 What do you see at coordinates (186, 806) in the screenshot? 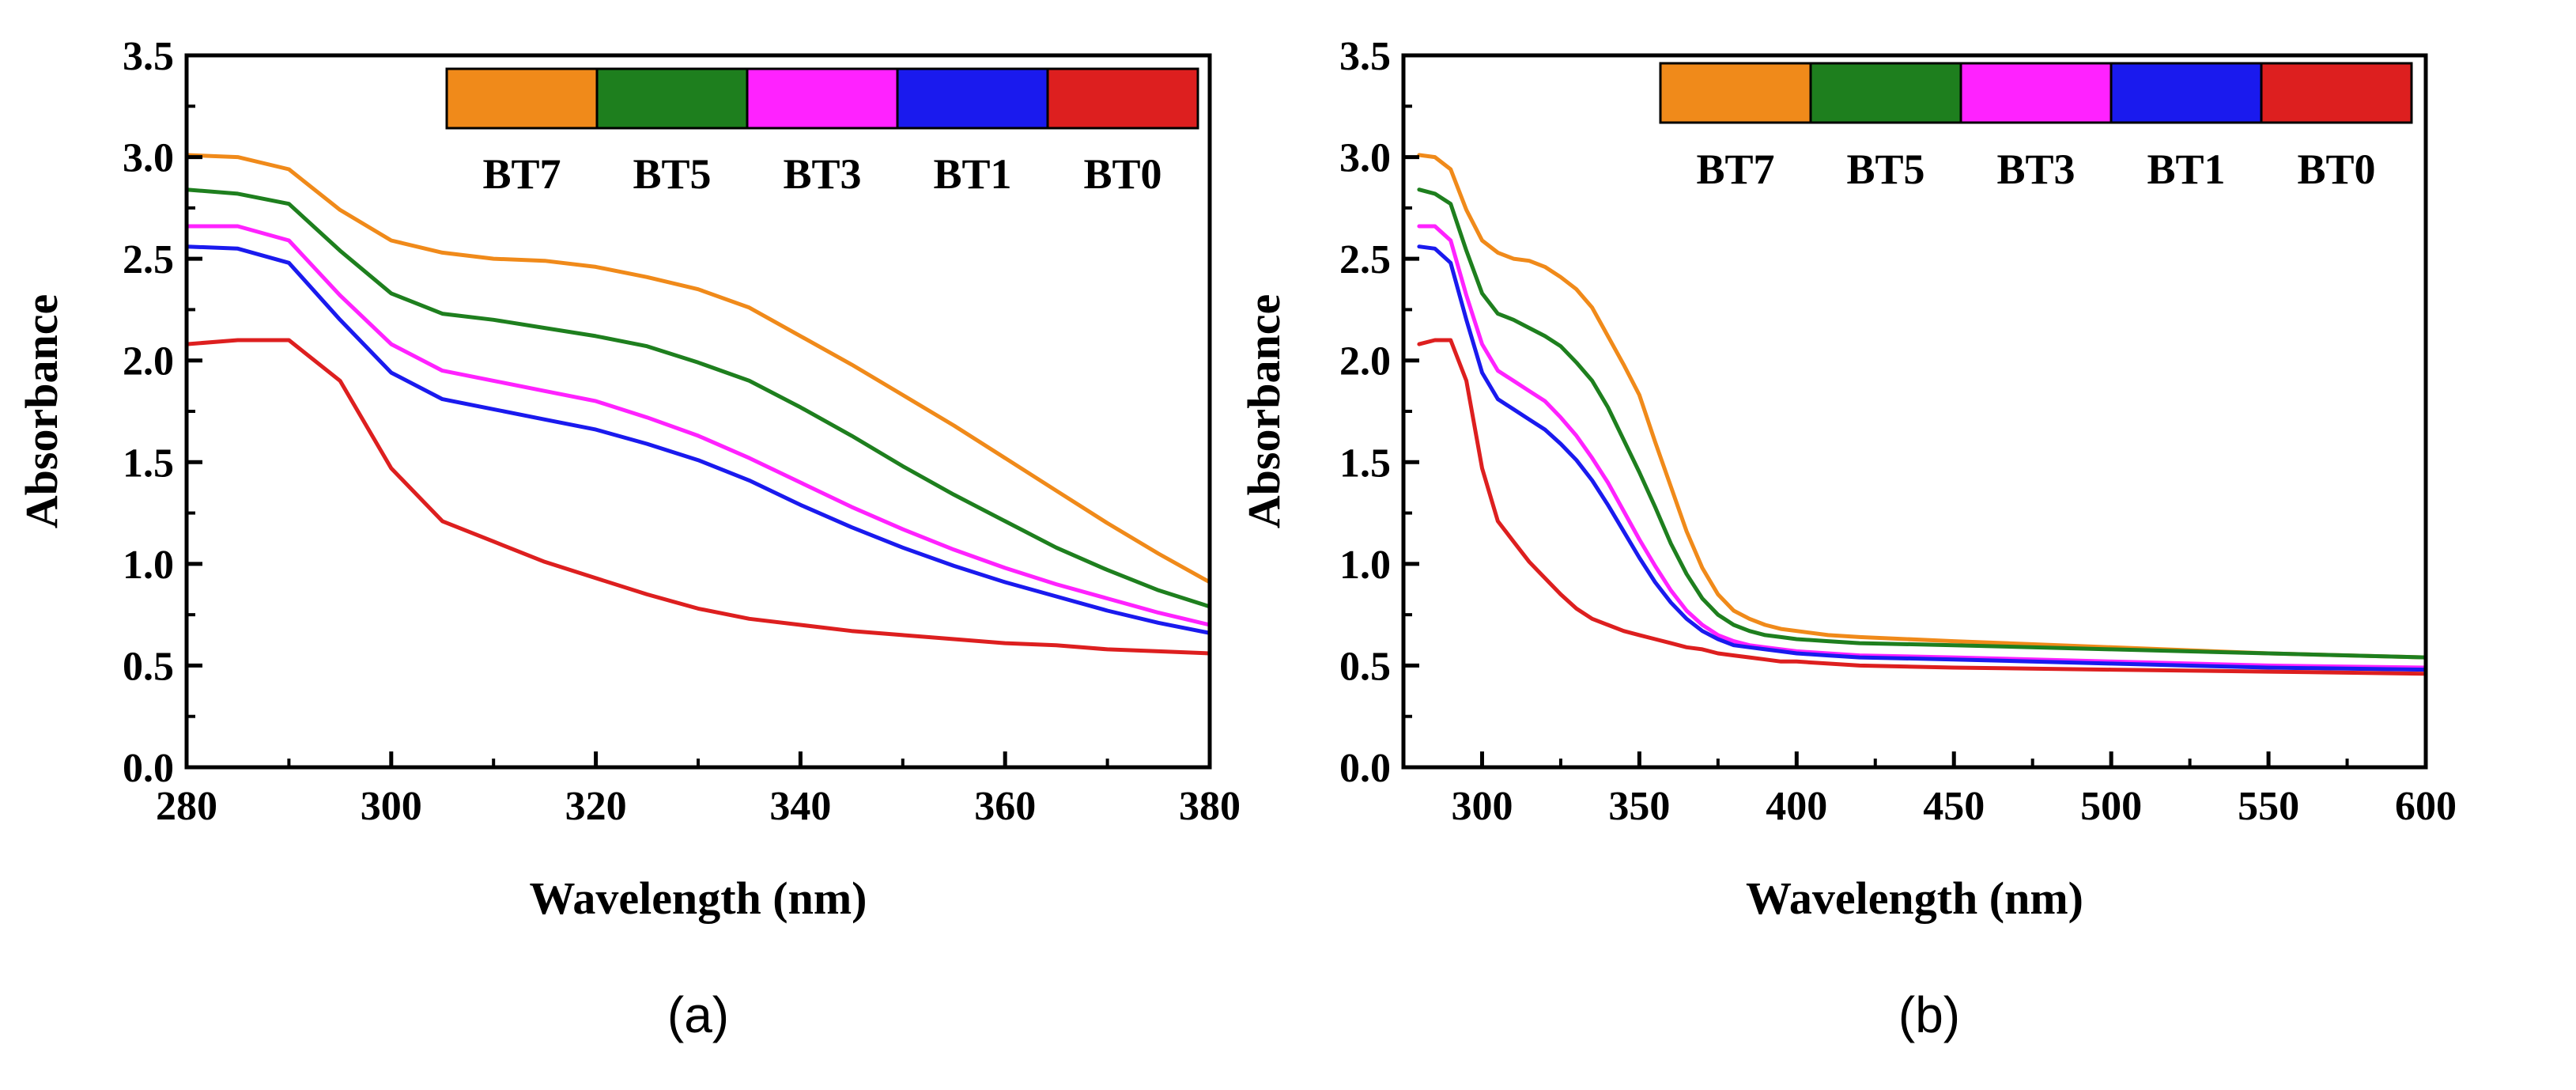
I see `x-tick-label: 280` at bounding box center [186, 806].